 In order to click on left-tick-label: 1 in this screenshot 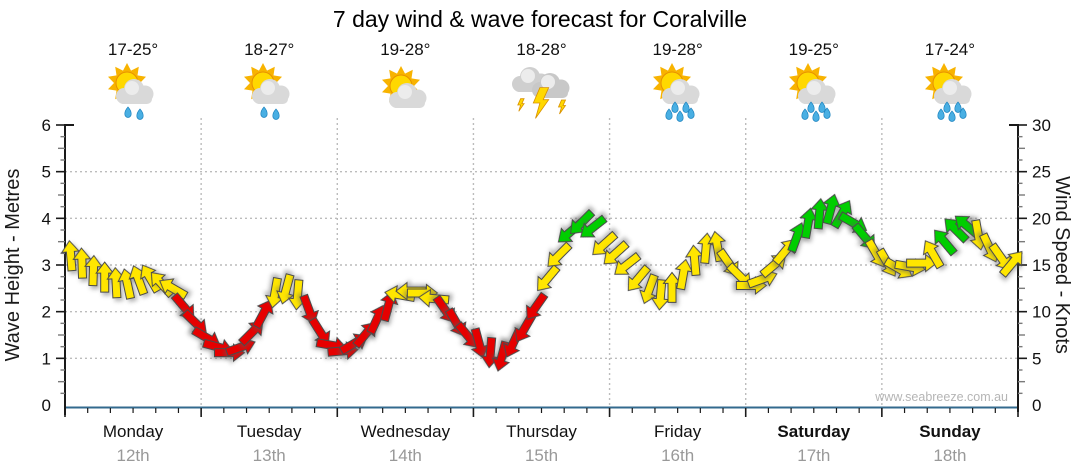, I will do `click(46, 358)`.